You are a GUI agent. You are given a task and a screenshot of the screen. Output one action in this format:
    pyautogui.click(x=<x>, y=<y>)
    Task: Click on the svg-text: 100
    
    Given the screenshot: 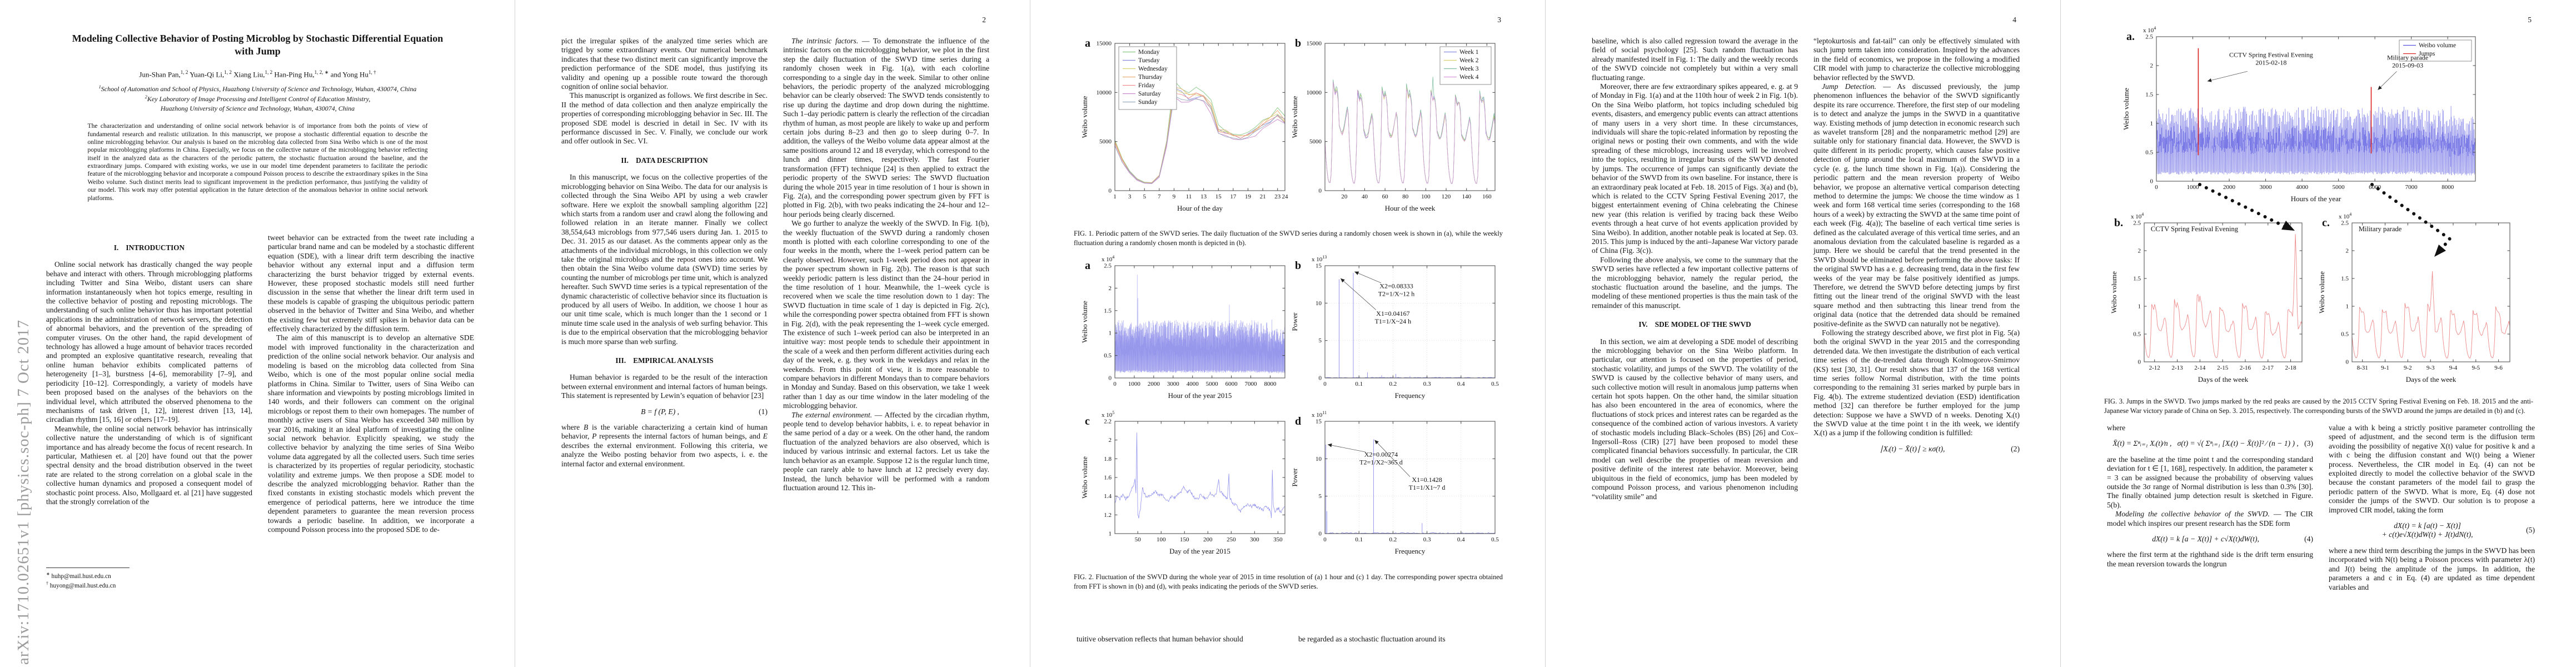 What is the action you would take?
    pyautogui.click(x=1426, y=196)
    